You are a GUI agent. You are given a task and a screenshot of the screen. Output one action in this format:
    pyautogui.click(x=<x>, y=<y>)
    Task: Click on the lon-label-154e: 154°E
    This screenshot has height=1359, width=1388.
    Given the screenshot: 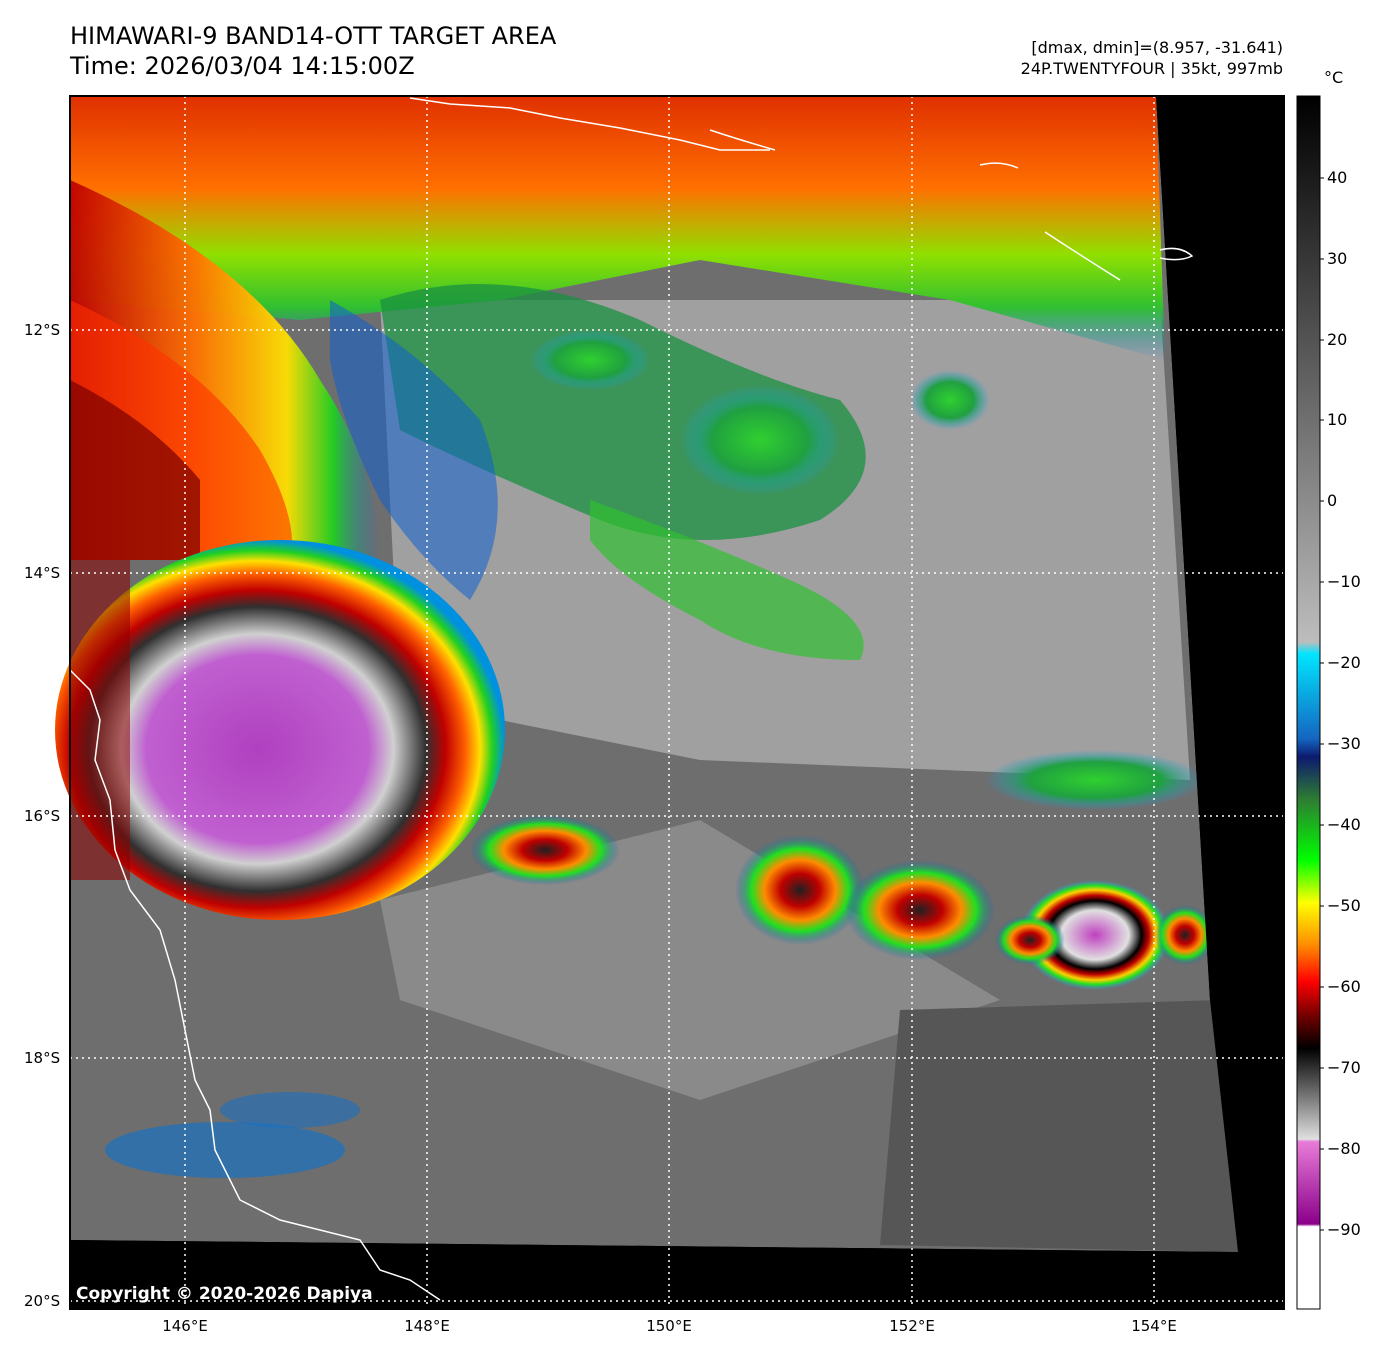 What is the action you would take?
    pyautogui.click(x=1154, y=1326)
    